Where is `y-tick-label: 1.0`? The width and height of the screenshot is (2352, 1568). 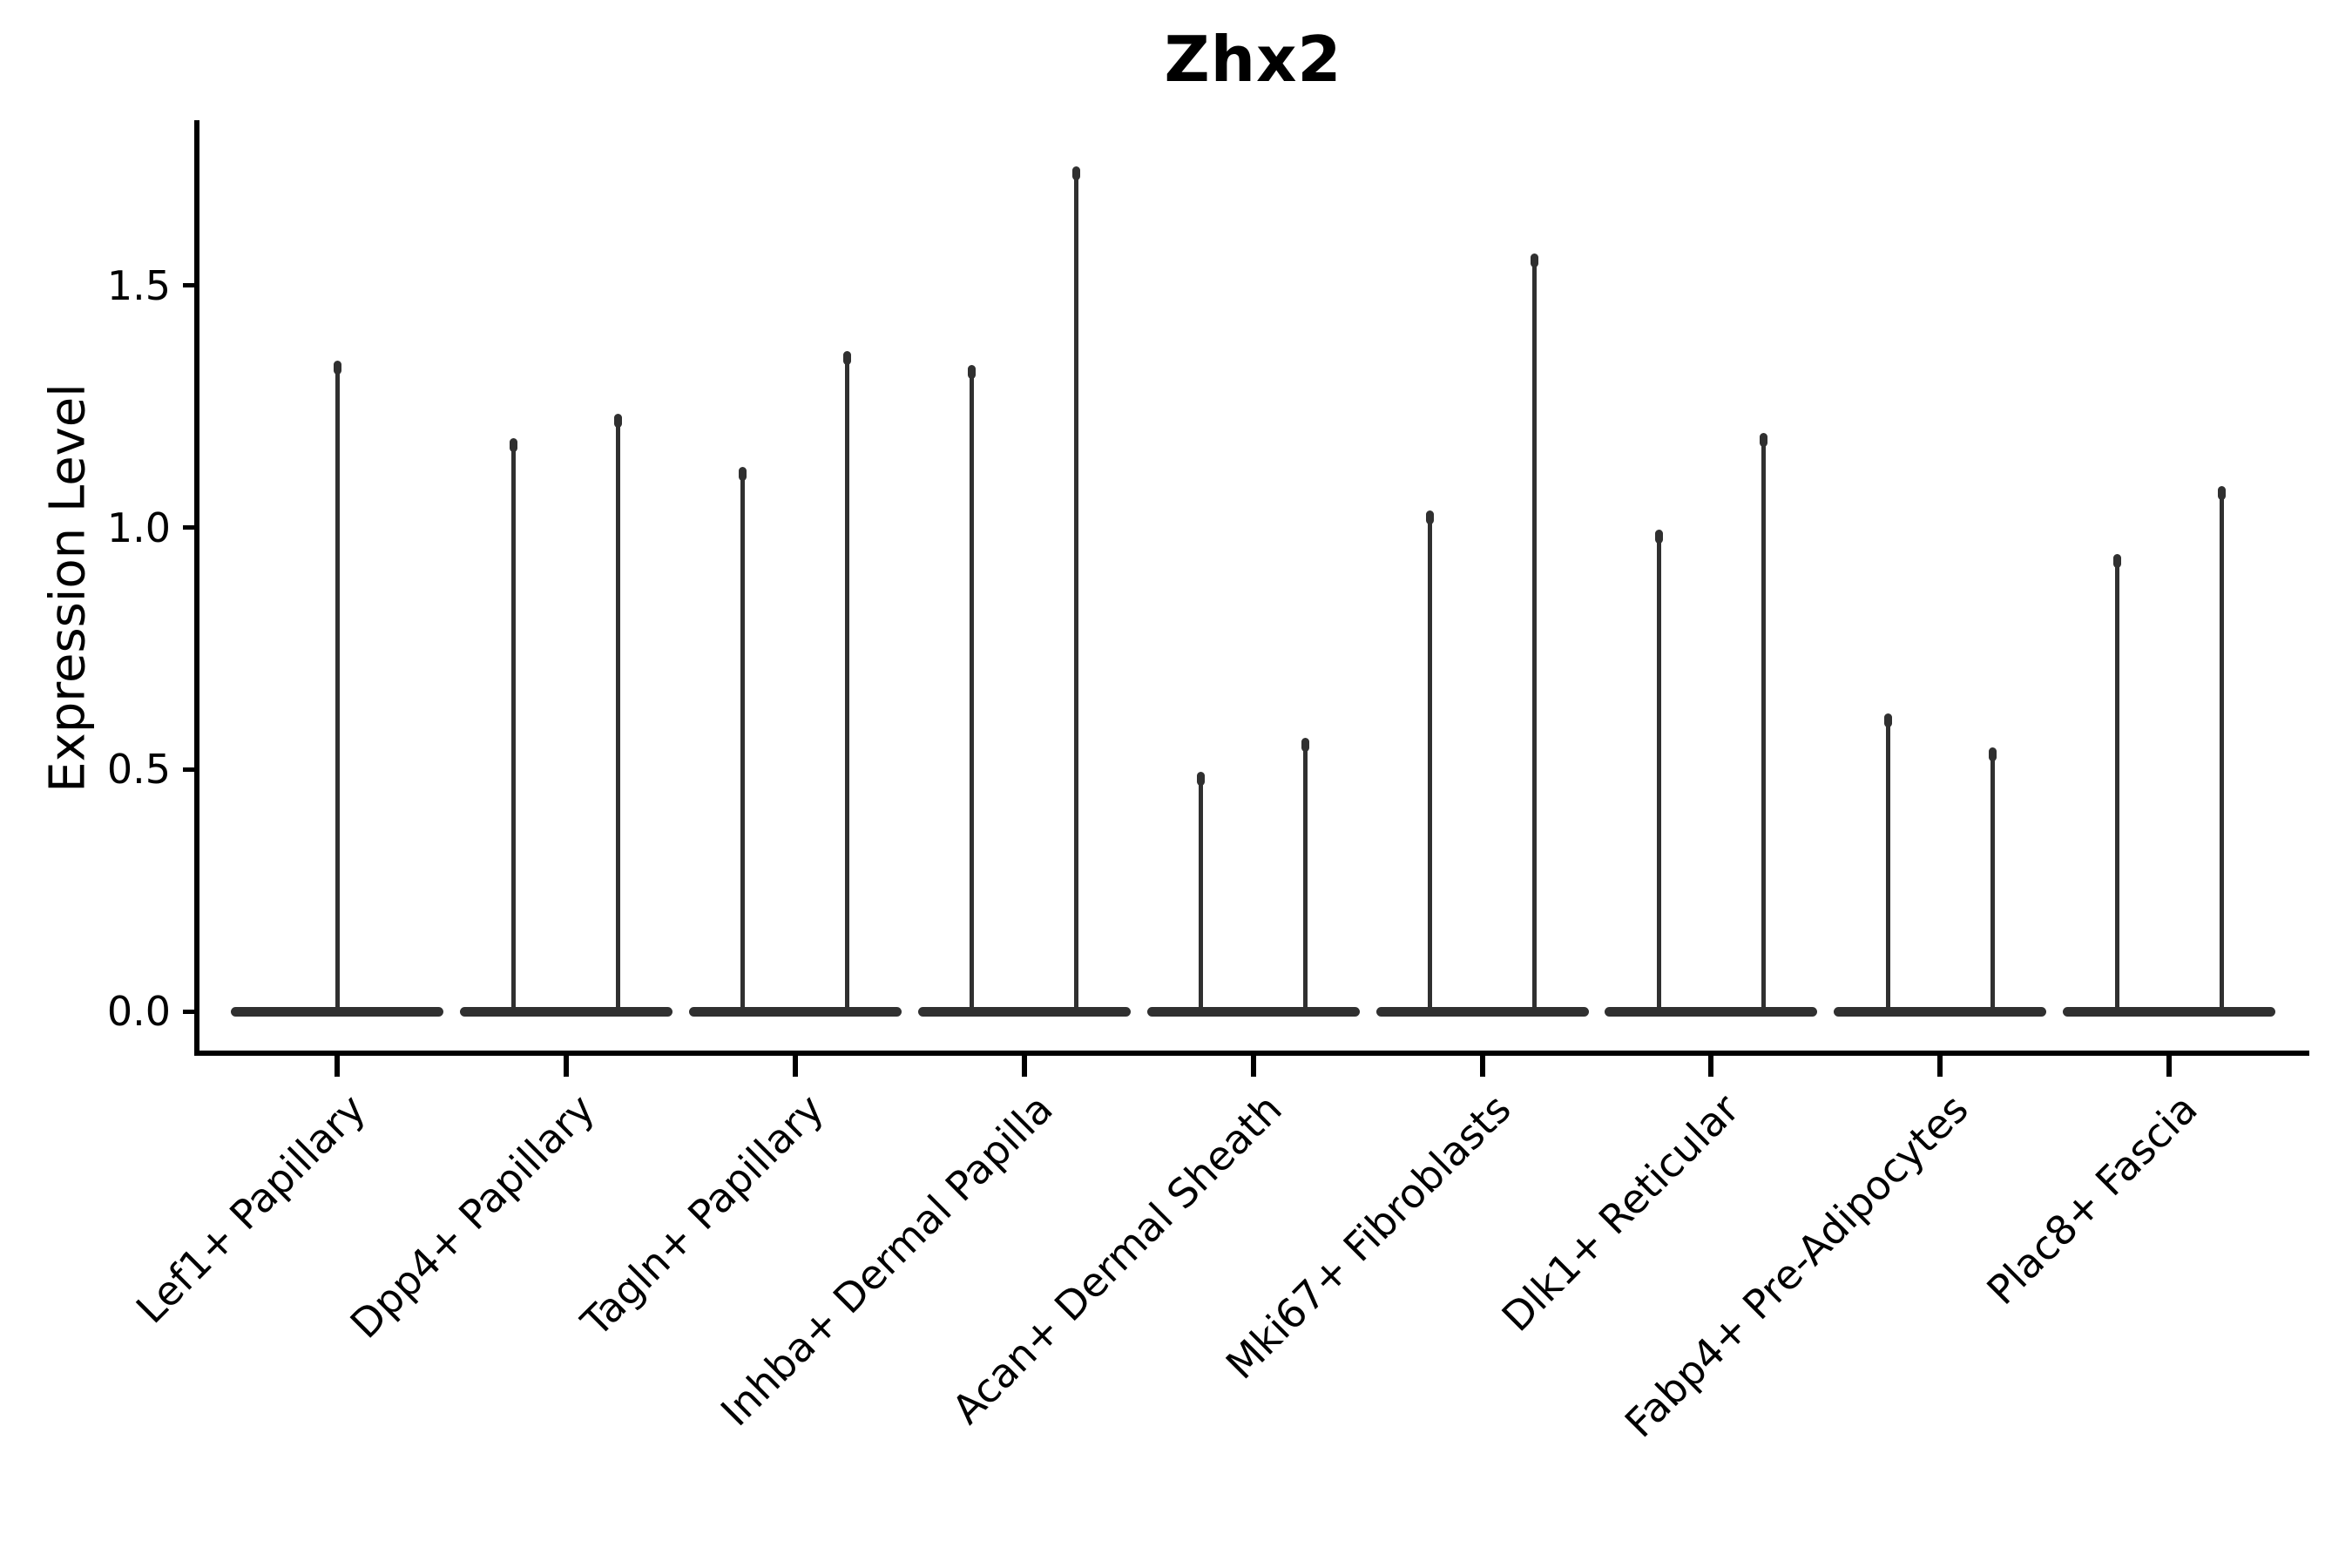 y-tick-label: 1.0 is located at coordinates (138, 527).